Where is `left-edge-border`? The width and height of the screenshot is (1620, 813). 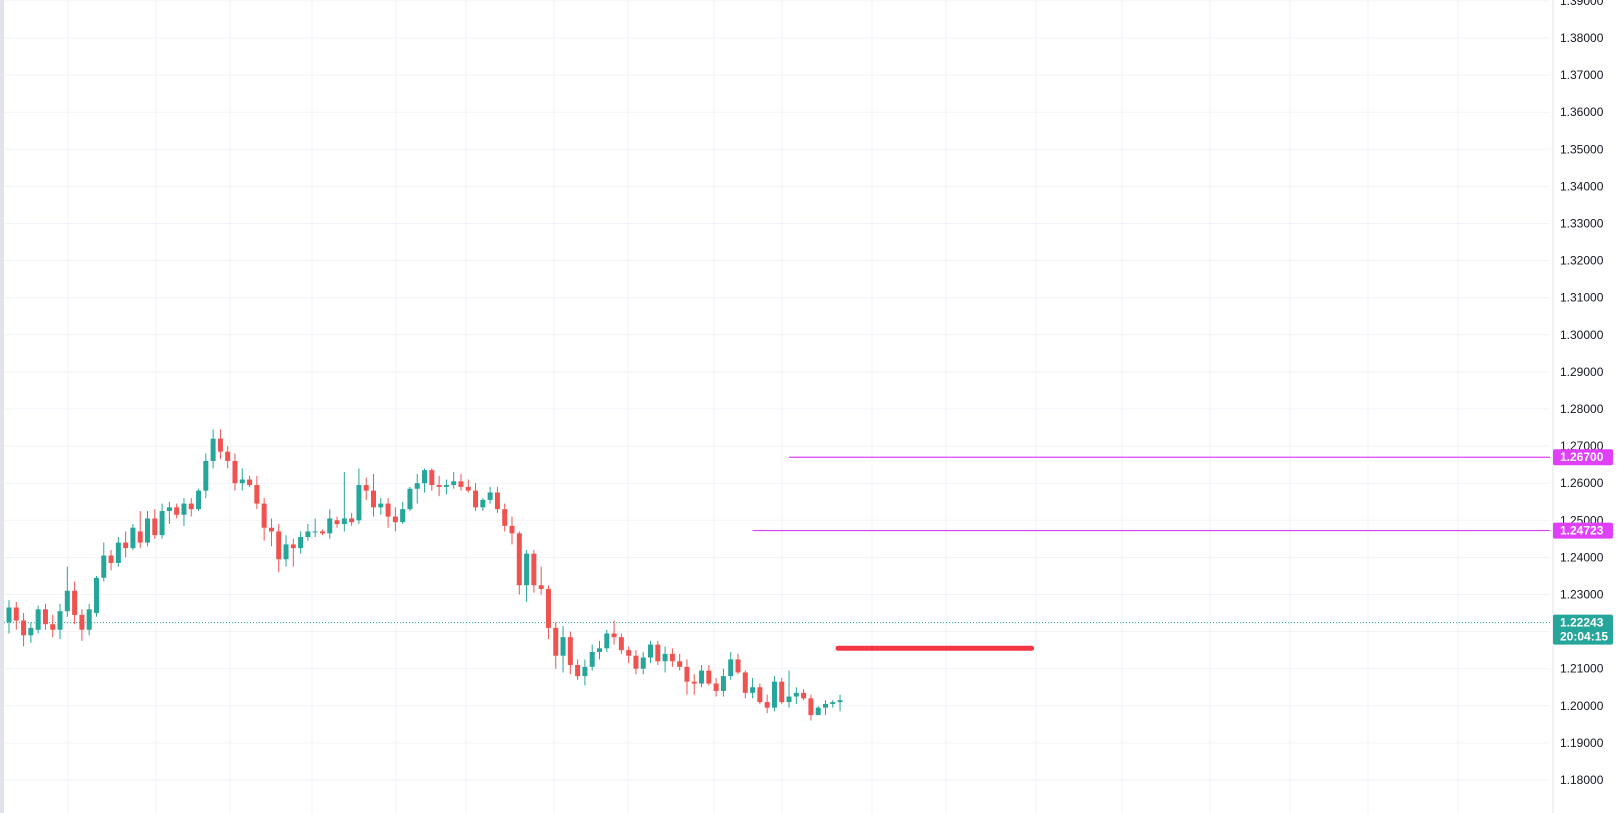 left-edge-border is located at coordinates (2, 406).